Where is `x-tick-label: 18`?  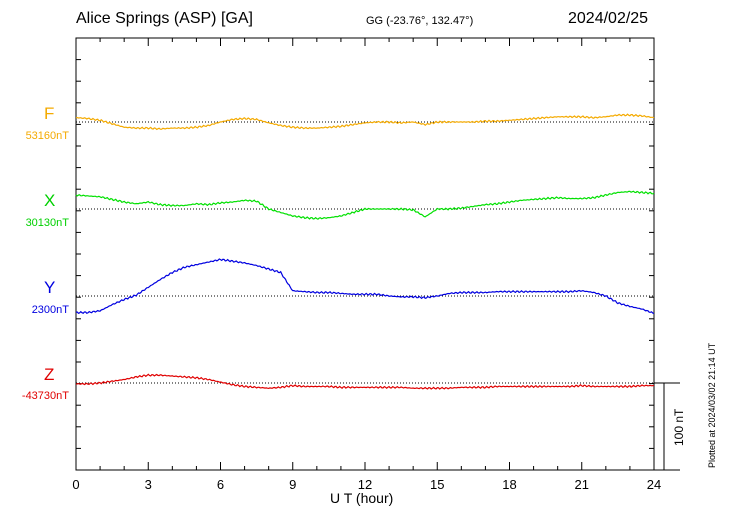 x-tick-label: 18 is located at coordinates (509, 484).